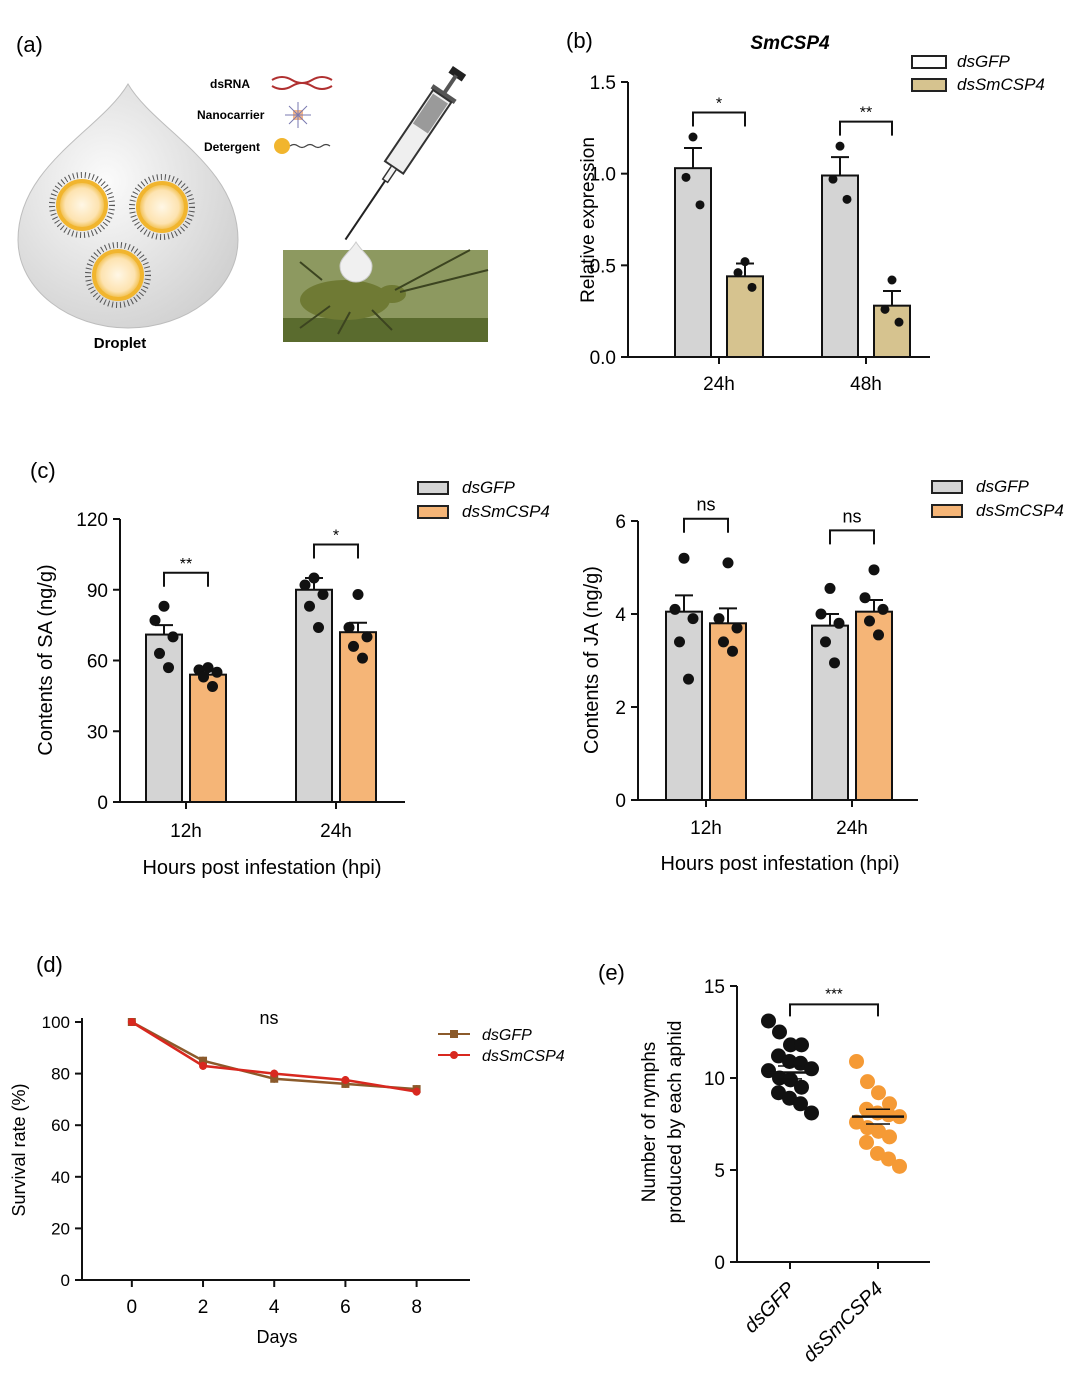 This screenshot has width=1080, height=1380. I want to click on bar-dssmcsp4, so click(745, 317).